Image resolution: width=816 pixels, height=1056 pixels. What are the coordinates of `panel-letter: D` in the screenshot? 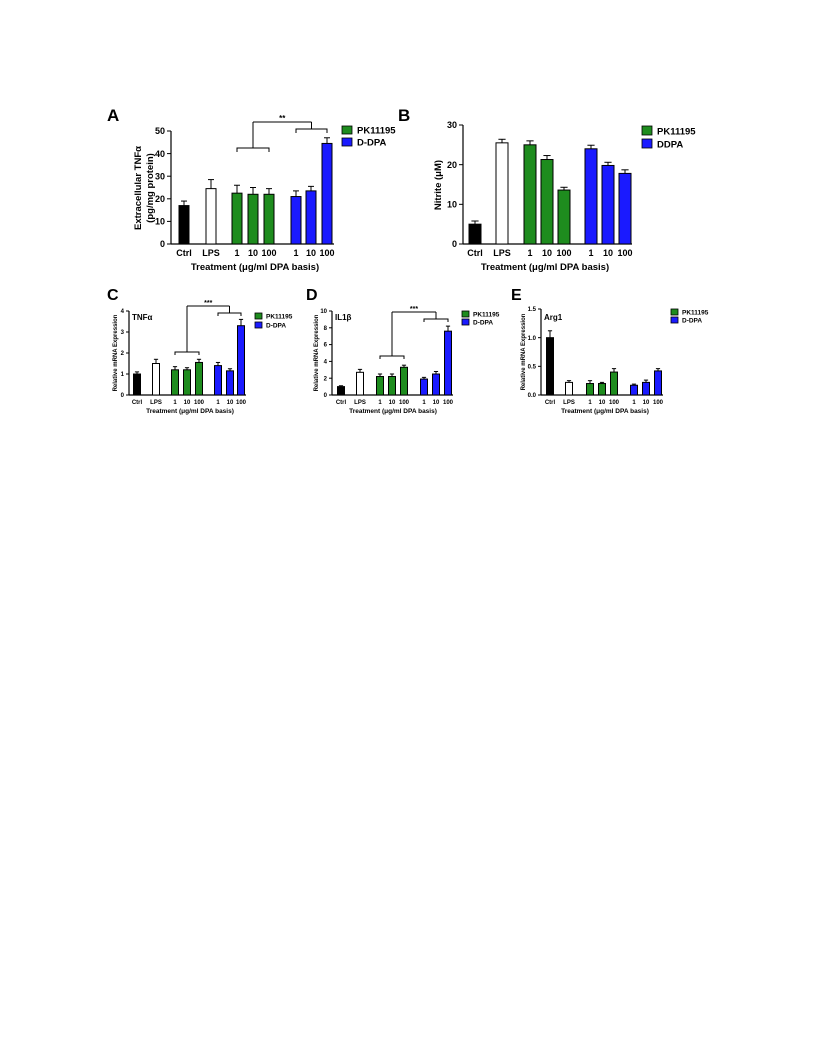 It's located at (312, 295).